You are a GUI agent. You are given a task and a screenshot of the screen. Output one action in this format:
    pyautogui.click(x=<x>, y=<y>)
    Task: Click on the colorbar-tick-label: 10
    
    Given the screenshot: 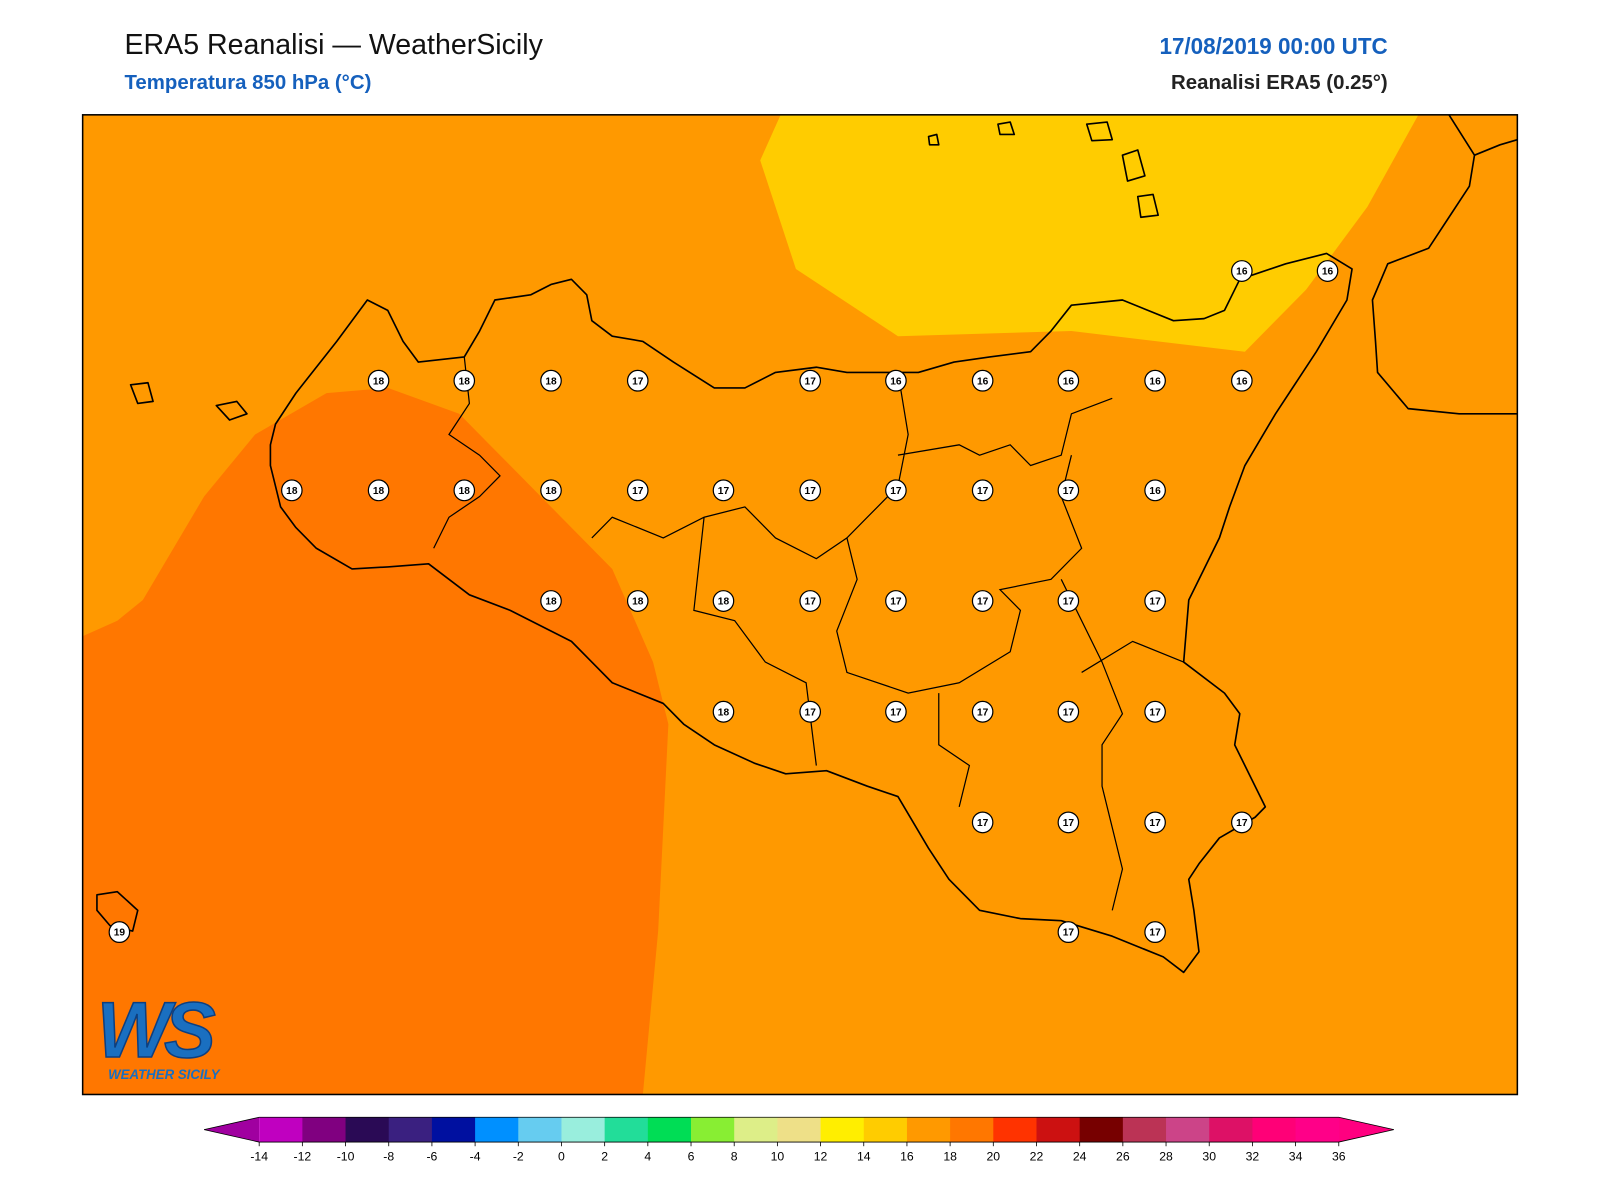 What is the action you would take?
    pyautogui.click(x=778, y=1157)
    